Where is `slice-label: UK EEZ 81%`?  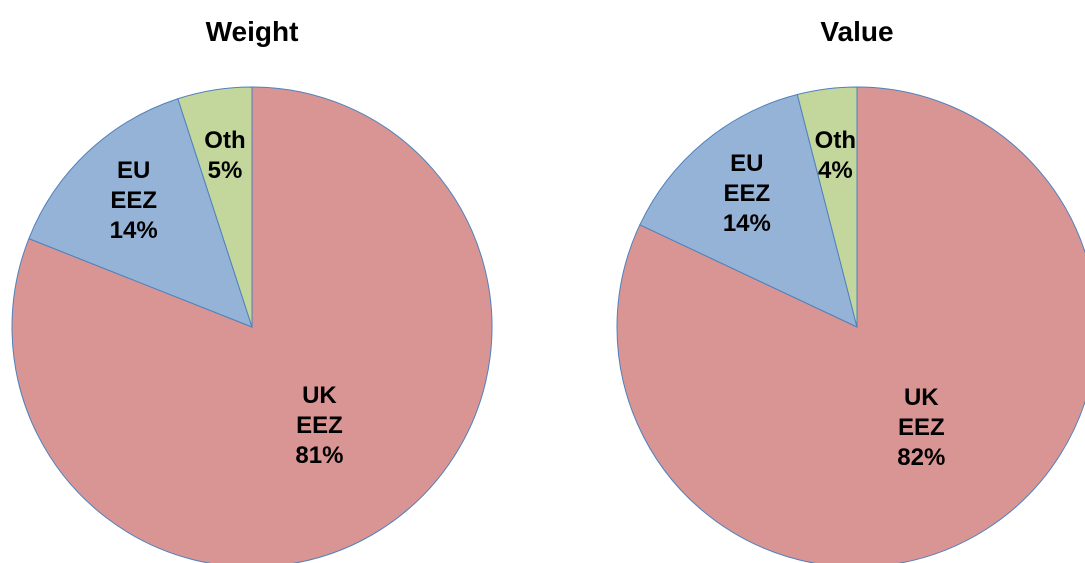 slice-label: UK EEZ 81% is located at coordinates (319, 426).